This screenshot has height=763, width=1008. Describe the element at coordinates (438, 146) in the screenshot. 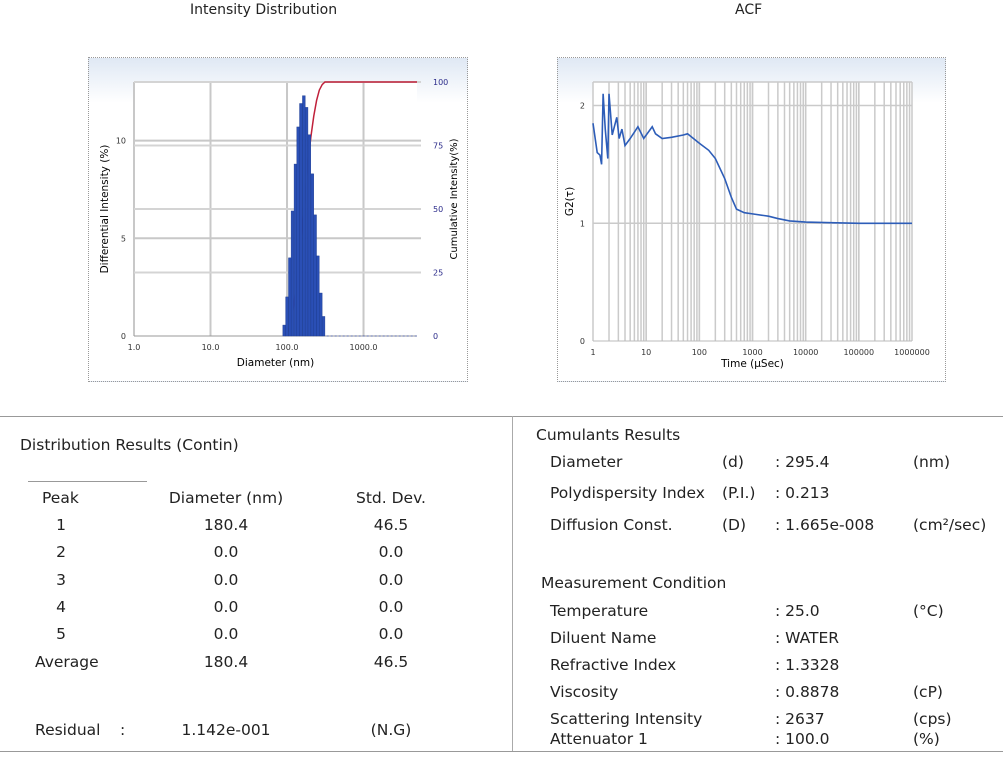

I see `y2-tick-label: 75` at that location.